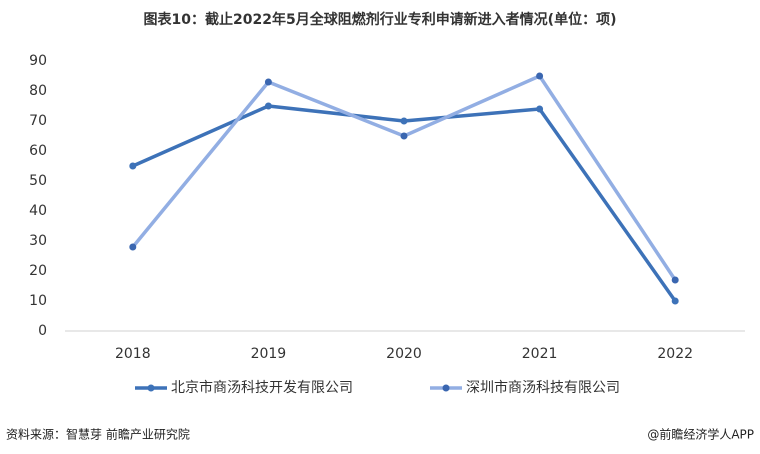 This screenshot has height=454, width=760. I want to click on y-tick-label: 50, so click(38, 181).